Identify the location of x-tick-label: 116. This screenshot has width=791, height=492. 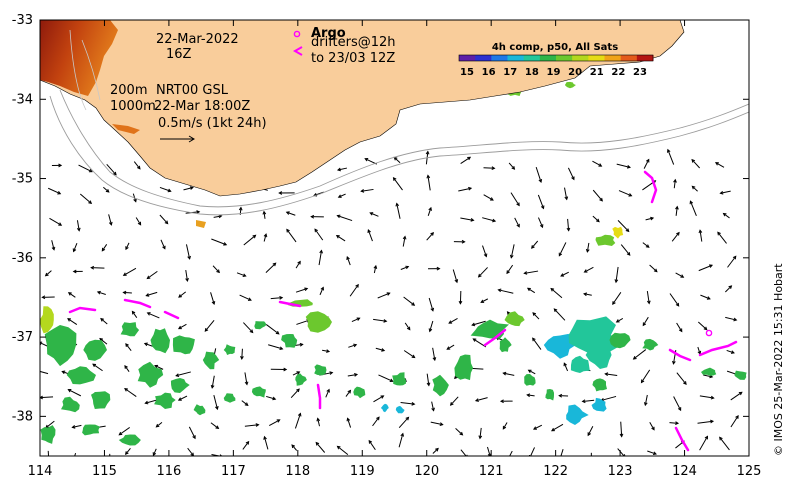
(168, 471).